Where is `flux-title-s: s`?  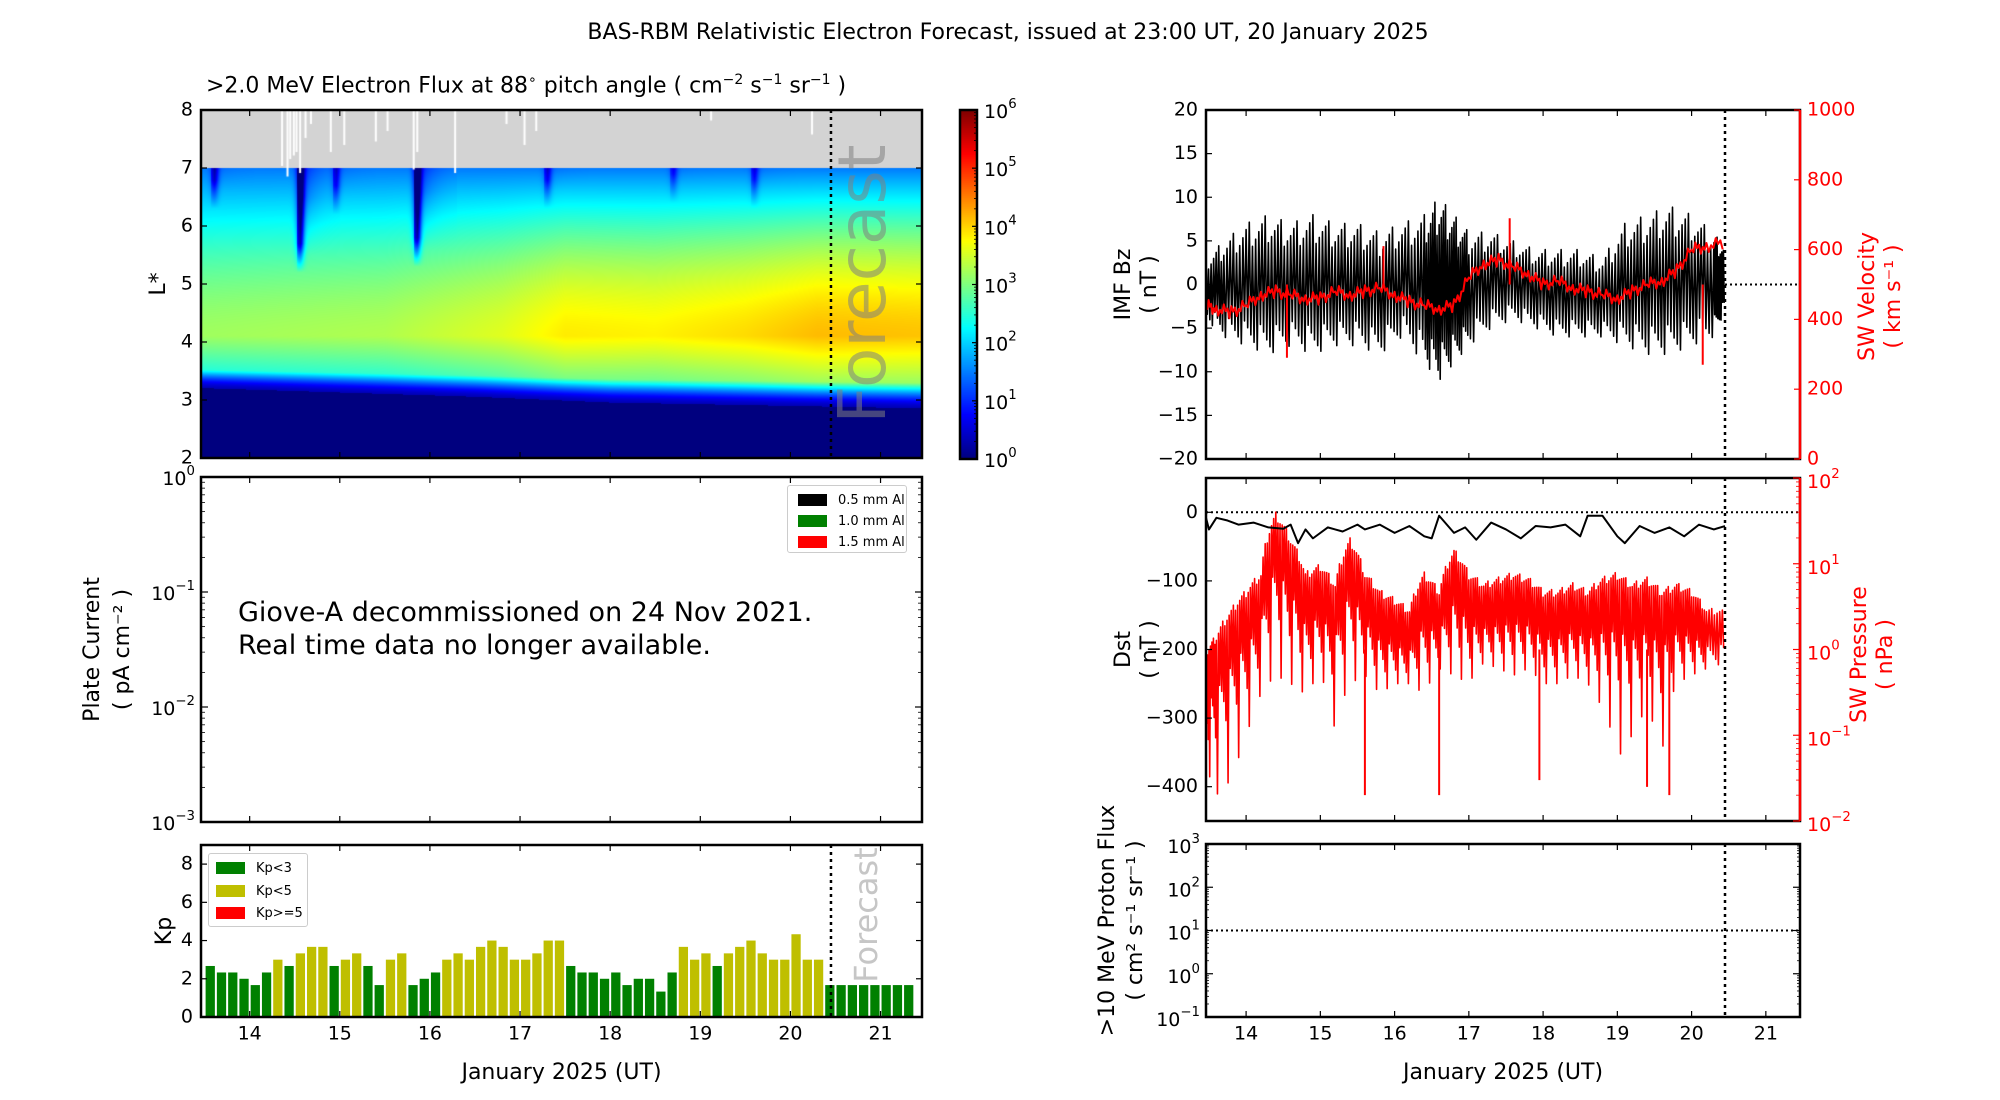 flux-title-s: s is located at coordinates (752, 86).